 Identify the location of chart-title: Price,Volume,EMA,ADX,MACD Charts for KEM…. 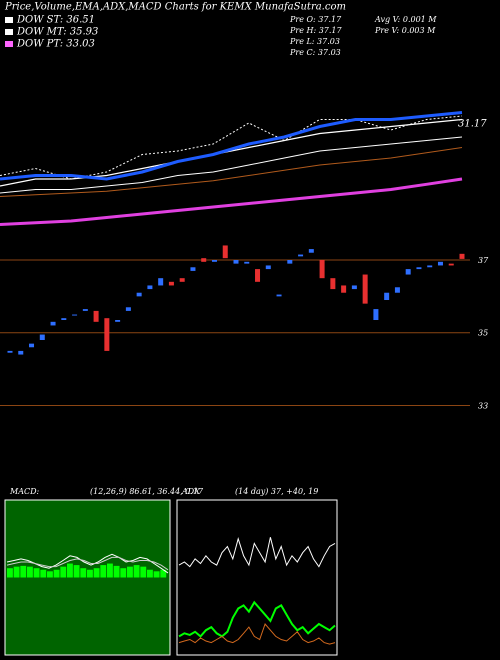
(175, 7).